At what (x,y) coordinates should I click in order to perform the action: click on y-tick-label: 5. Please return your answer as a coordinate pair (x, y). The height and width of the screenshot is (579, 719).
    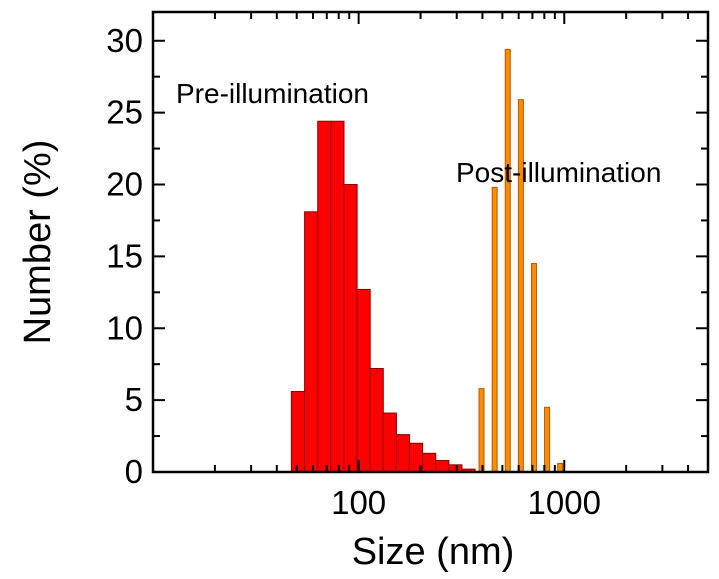
    Looking at the image, I should click on (134, 399).